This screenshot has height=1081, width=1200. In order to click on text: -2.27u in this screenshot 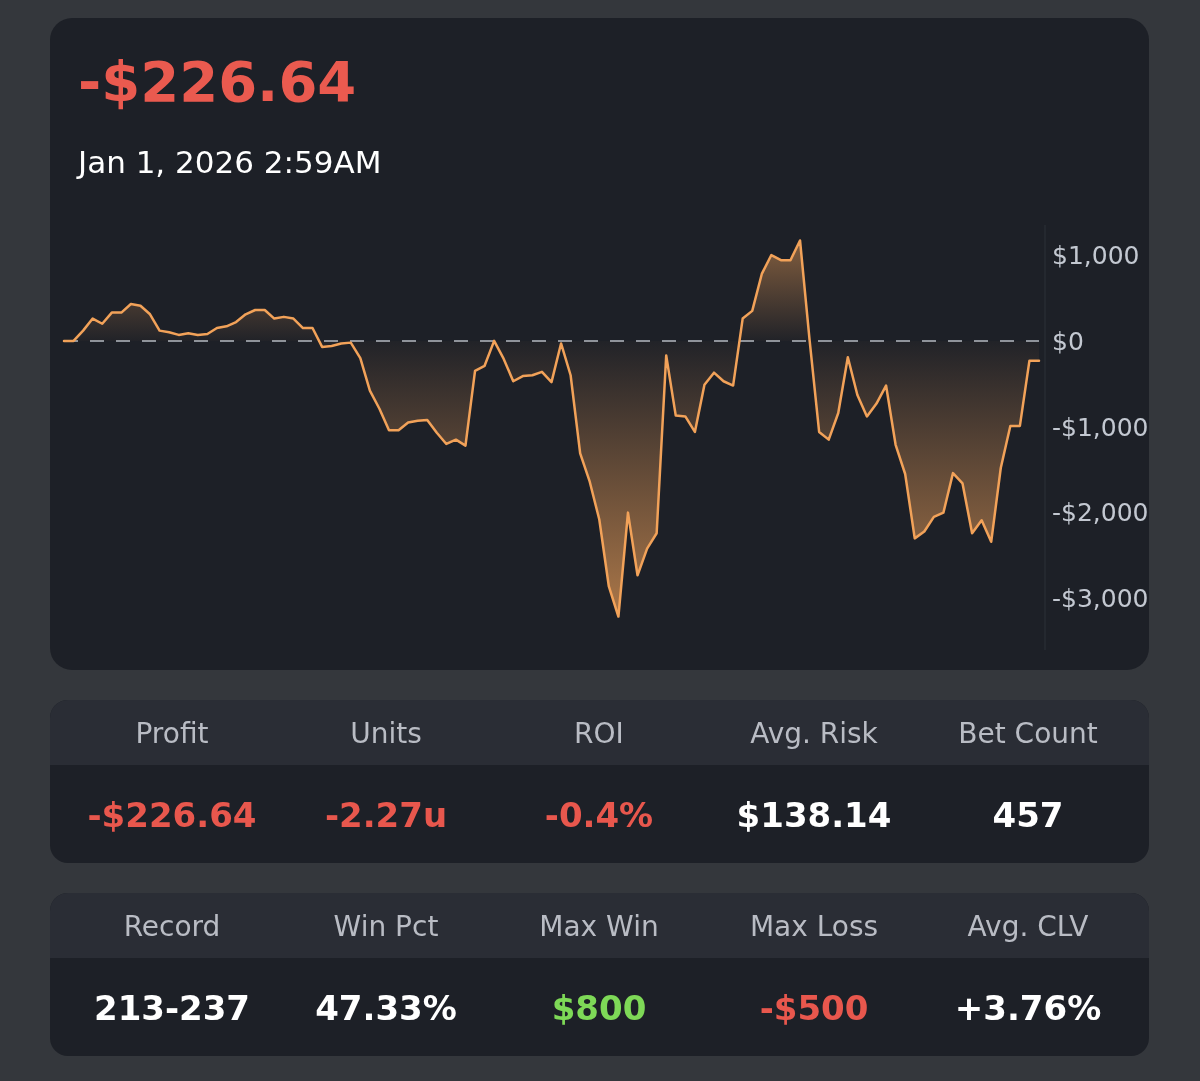, I will do `click(386, 814)`.